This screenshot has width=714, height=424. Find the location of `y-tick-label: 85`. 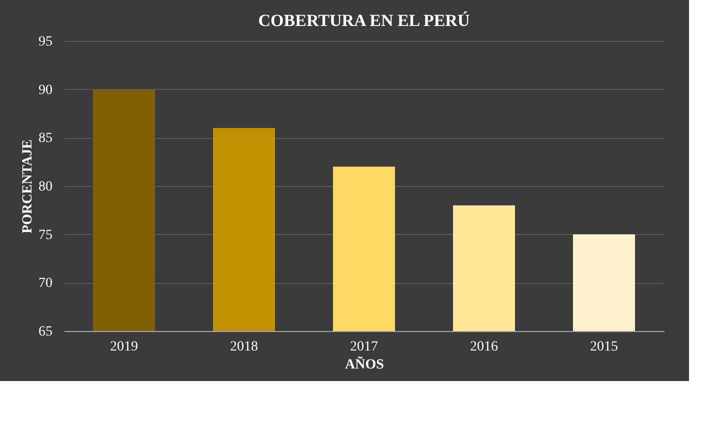

y-tick-label: 85 is located at coordinates (45, 138).